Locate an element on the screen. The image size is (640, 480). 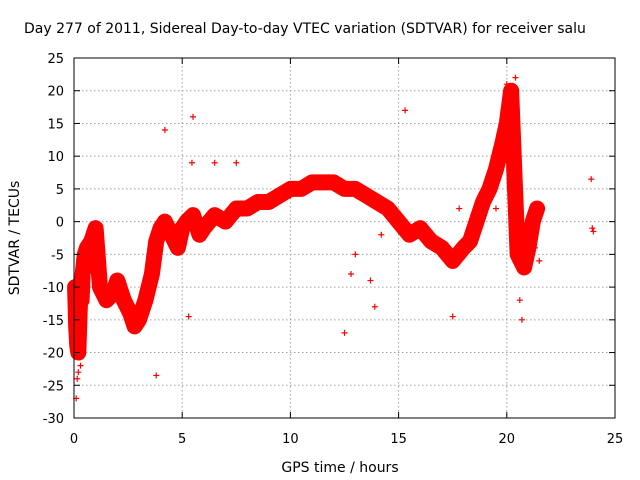
y-tick-label: 0 is located at coordinates (60, 223).